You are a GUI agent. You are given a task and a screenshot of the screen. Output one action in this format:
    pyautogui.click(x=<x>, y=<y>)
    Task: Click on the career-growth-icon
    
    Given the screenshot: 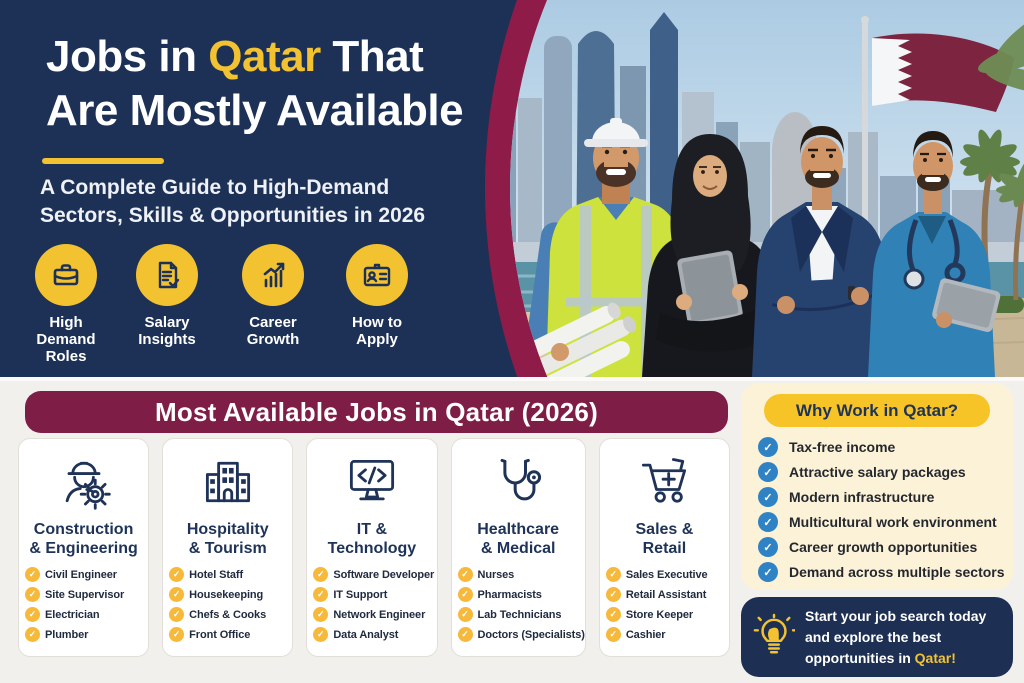 What is the action you would take?
    pyautogui.click(x=274, y=275)
    